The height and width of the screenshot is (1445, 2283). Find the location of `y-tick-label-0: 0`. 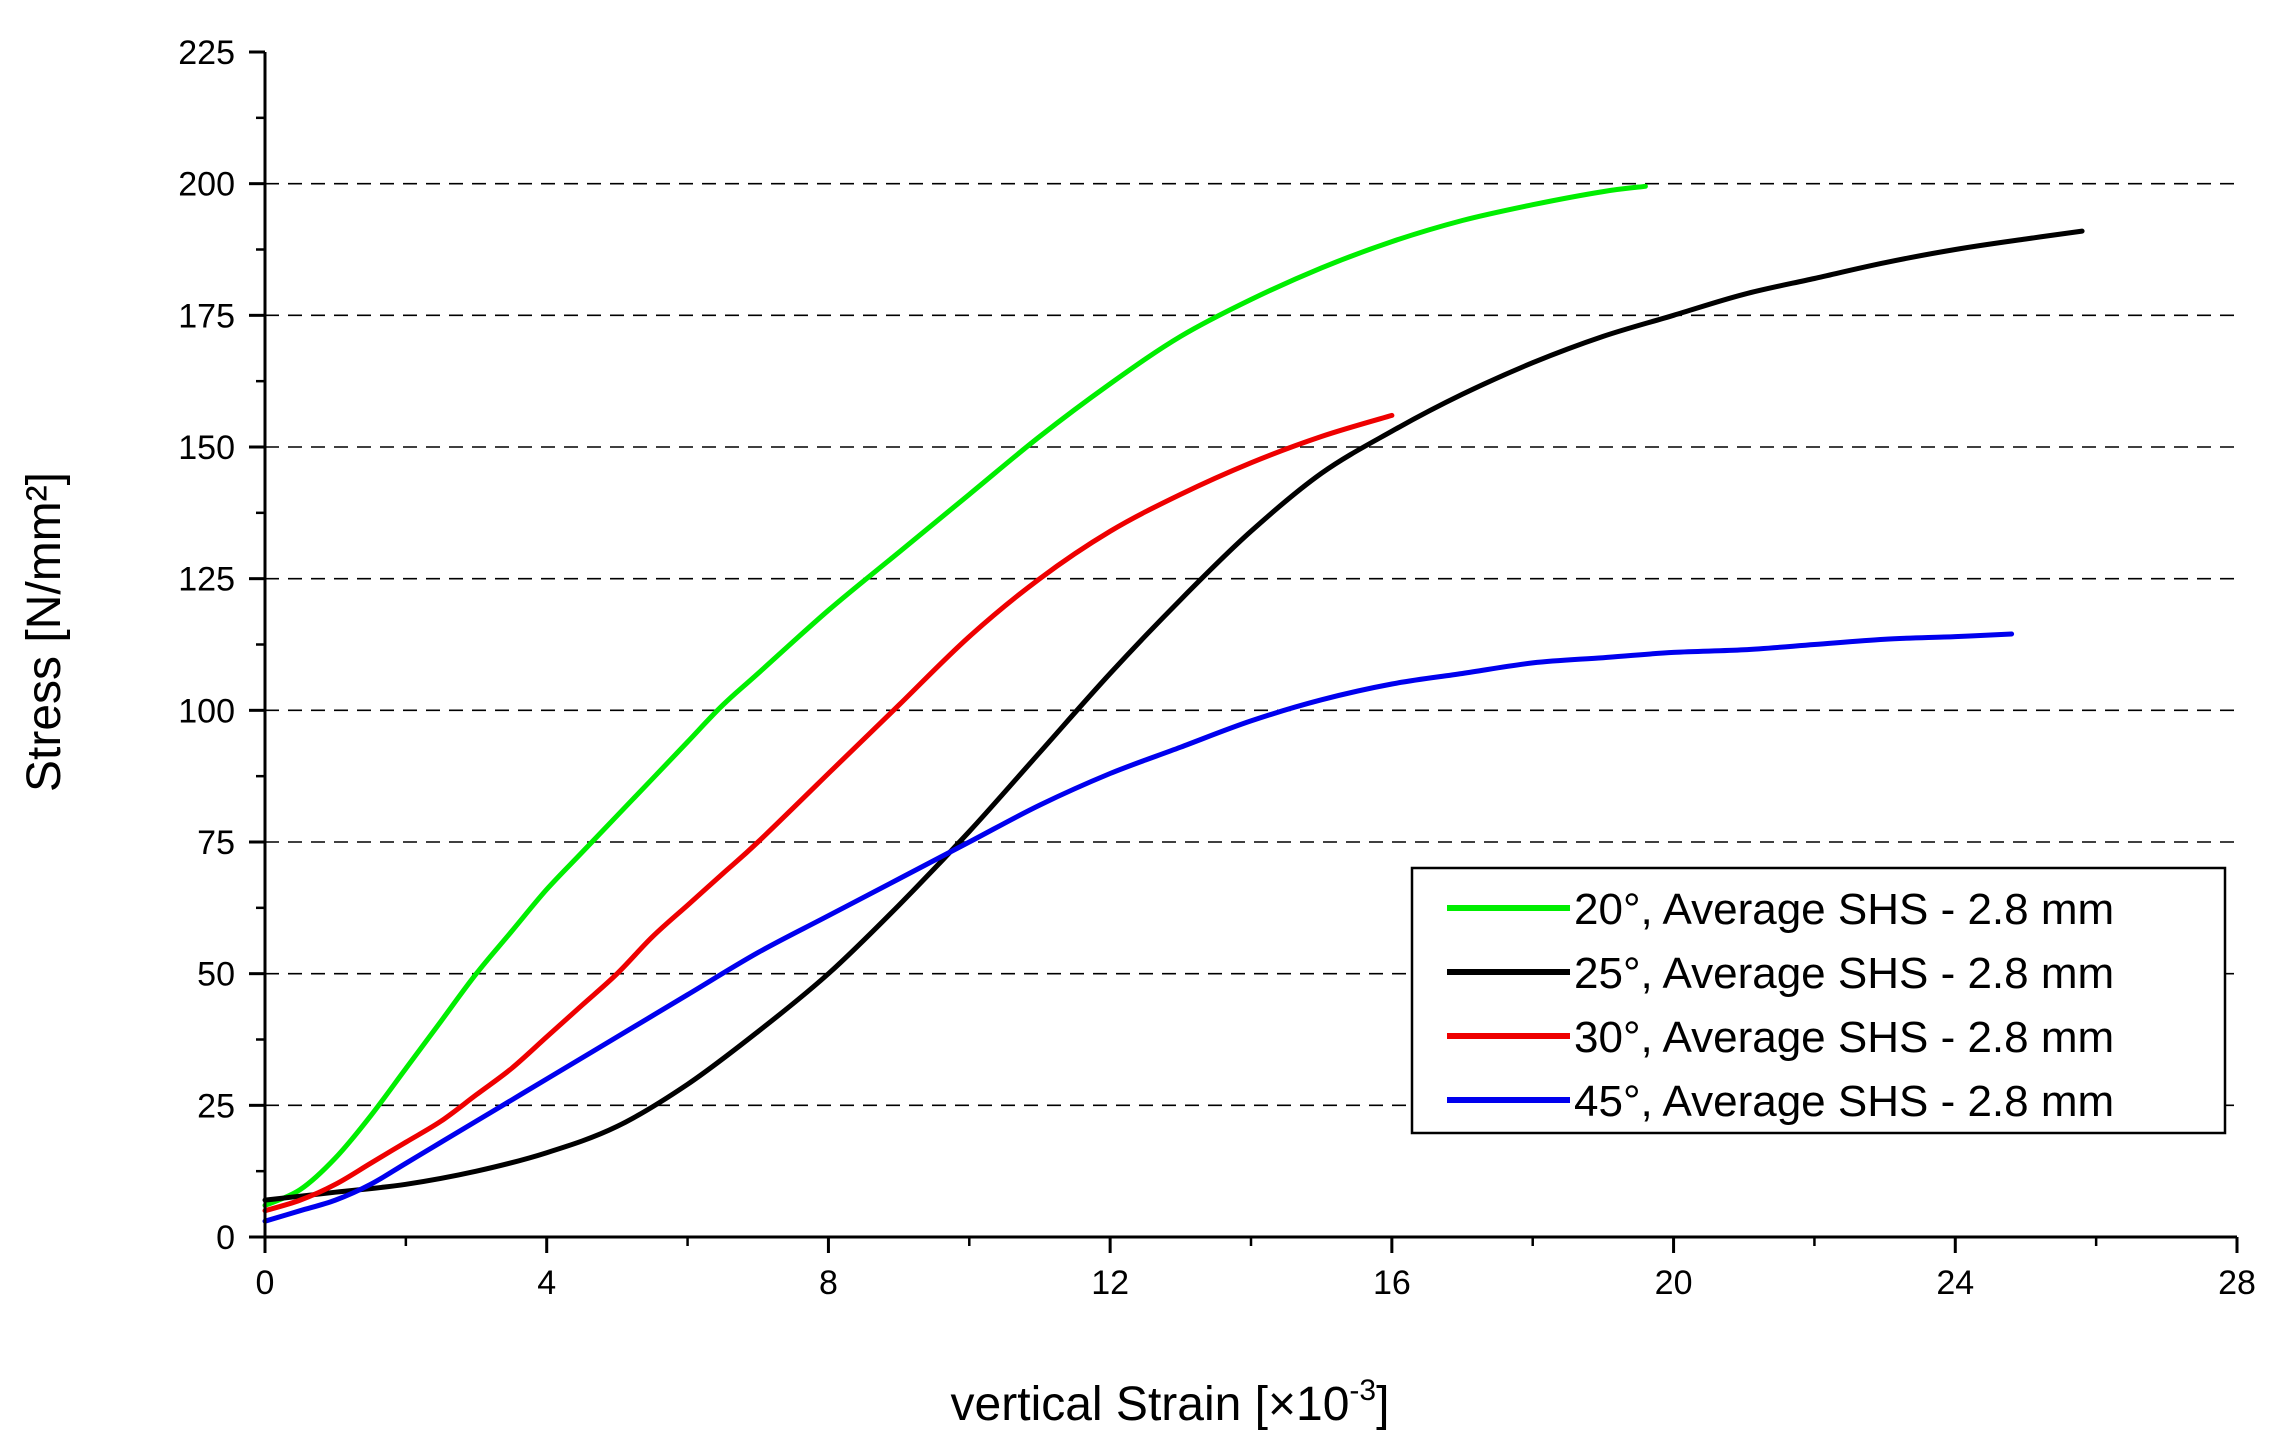

y-tick-label-0: 0 is located at coordinates (225, 1238).